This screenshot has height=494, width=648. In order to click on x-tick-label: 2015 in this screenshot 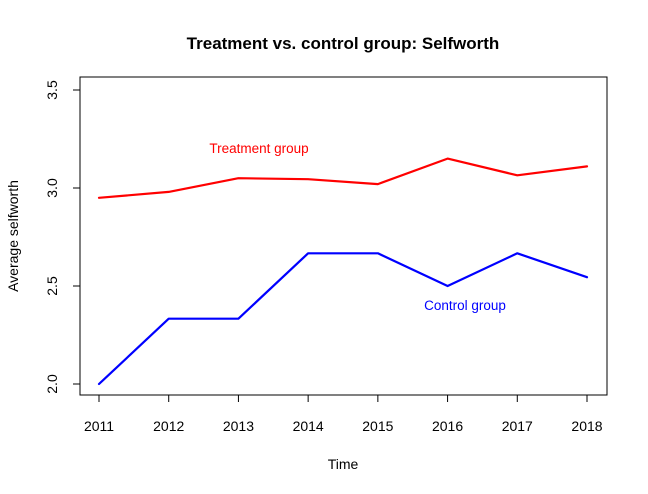, I will do `click(377, 426)`.